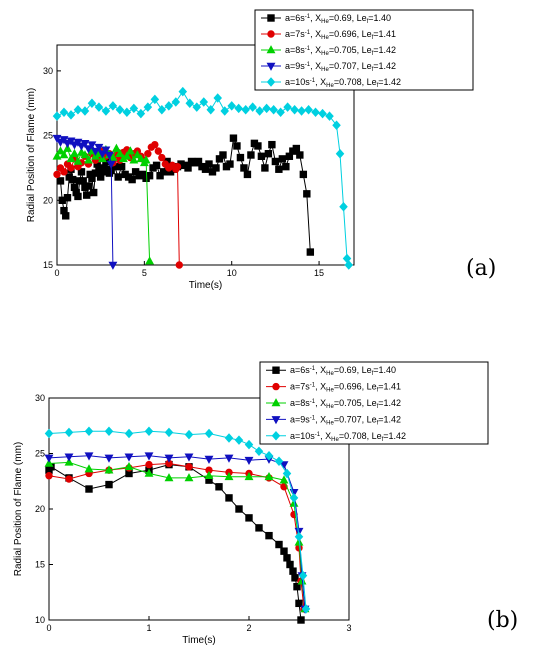  I want to click on y-axis-label: Radial Position of Flame (mm), so click(31, 155).